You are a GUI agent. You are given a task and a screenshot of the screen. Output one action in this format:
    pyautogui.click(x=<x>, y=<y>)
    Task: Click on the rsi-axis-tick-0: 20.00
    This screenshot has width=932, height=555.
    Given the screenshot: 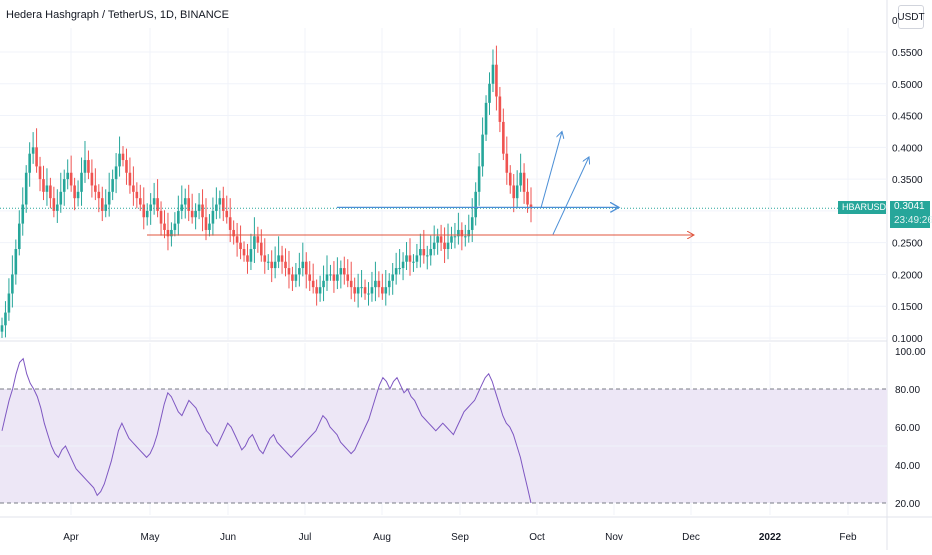 What is the action you would take?
    pyautogui.click(x=907, y=504)
    